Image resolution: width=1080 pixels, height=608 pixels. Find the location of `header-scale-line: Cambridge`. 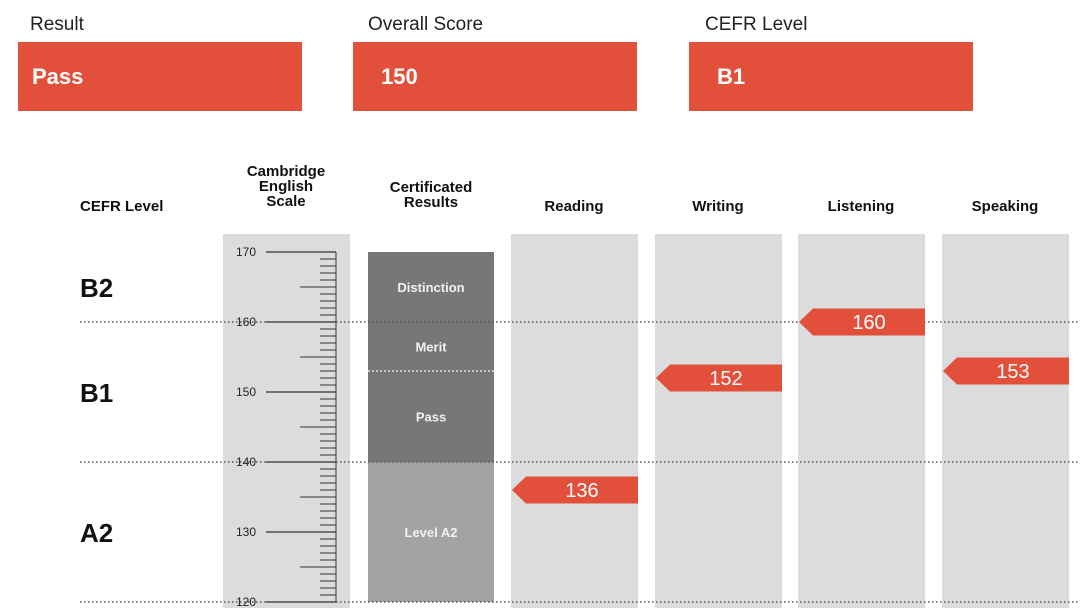

header-scale-line: Cambridge is located at coordinates (286, 171).